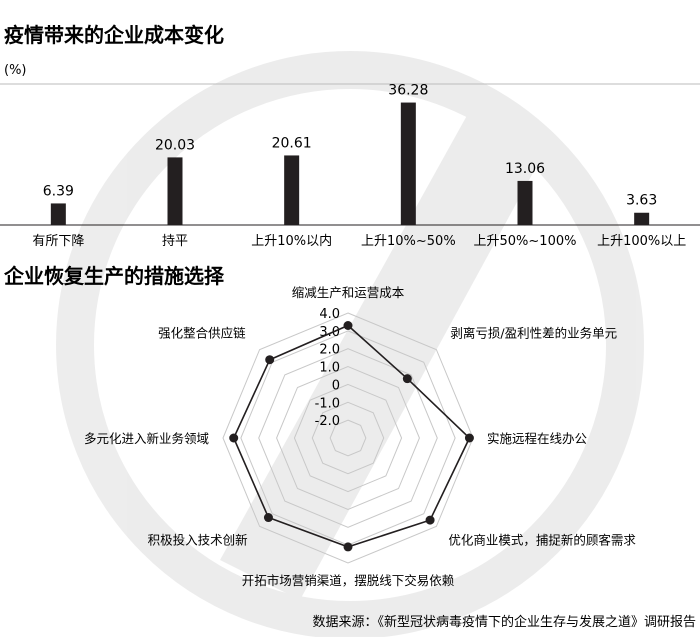 The image size is (700, 637). What do you see at coordinates (336, 385) in the screenshot?
I see `radar-tick-label: 0` at bounding box center [336, 385].